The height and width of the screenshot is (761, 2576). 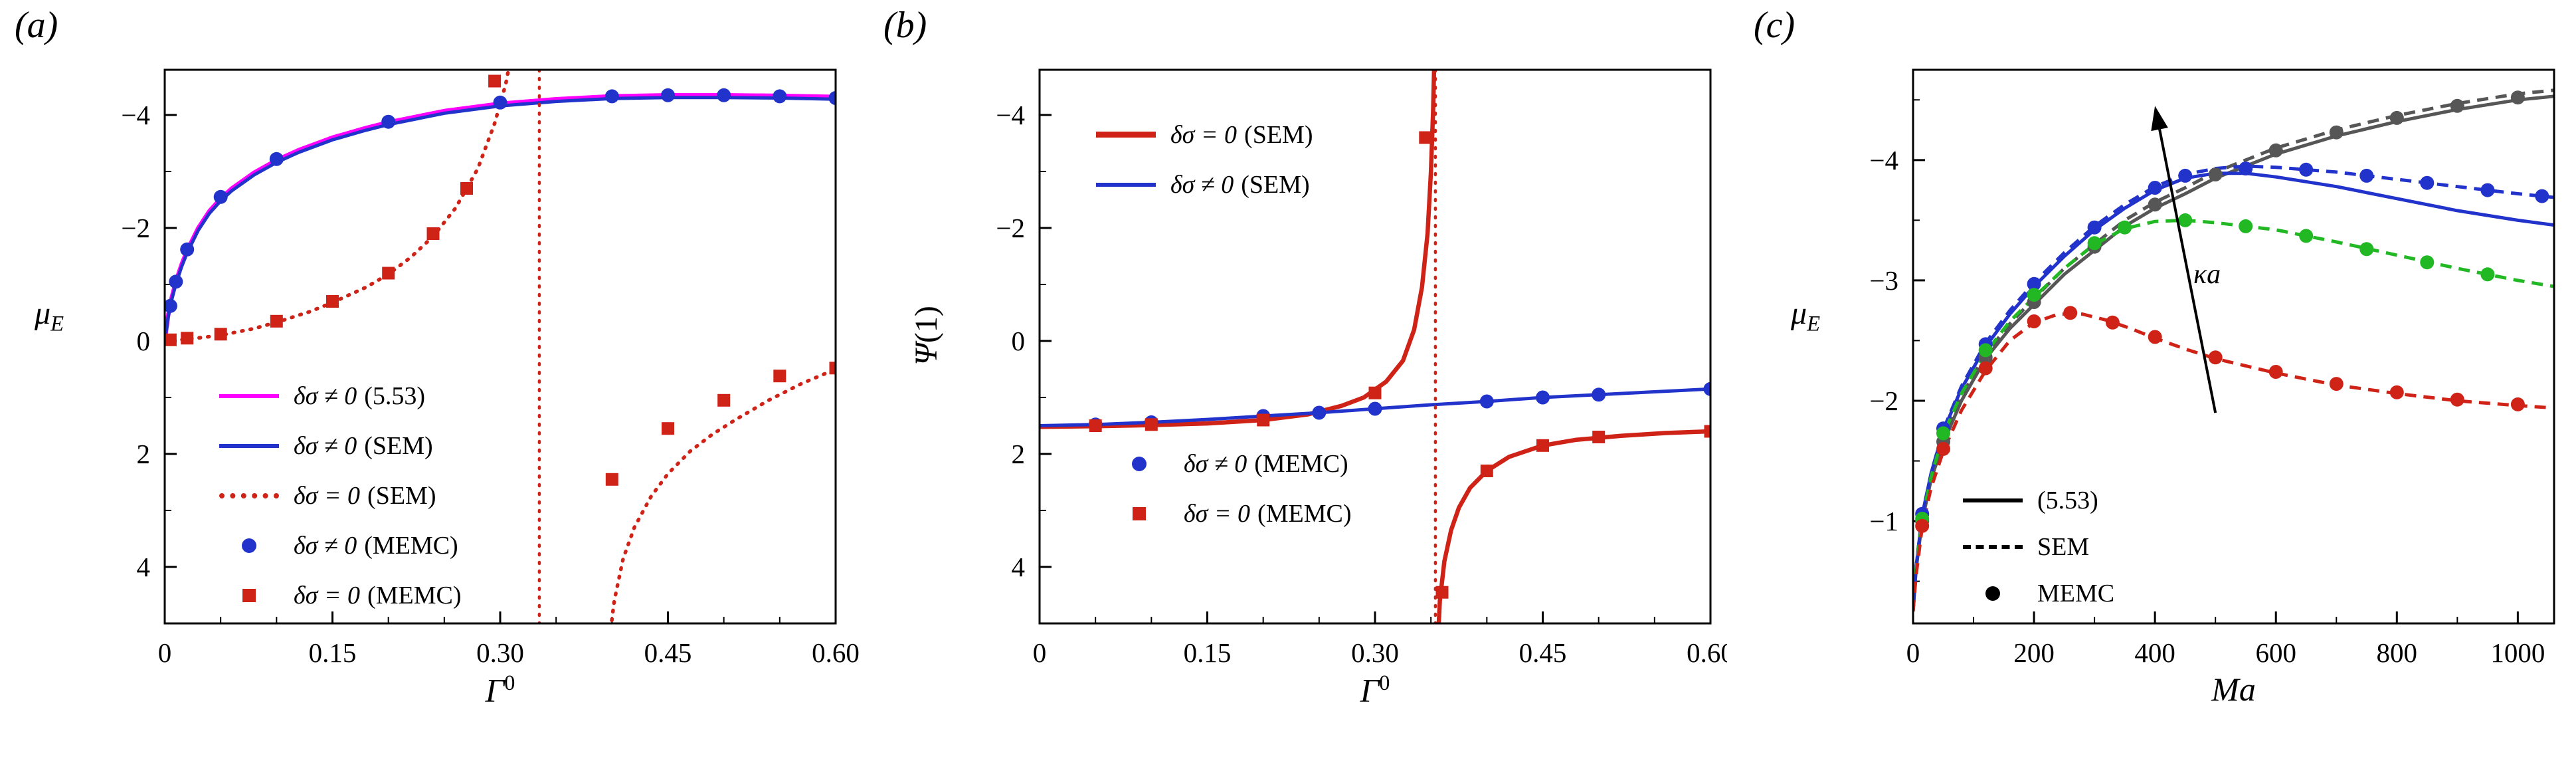 I want to click on panel-b-ylabel: Ψ(1), so click(x=926, y=336).